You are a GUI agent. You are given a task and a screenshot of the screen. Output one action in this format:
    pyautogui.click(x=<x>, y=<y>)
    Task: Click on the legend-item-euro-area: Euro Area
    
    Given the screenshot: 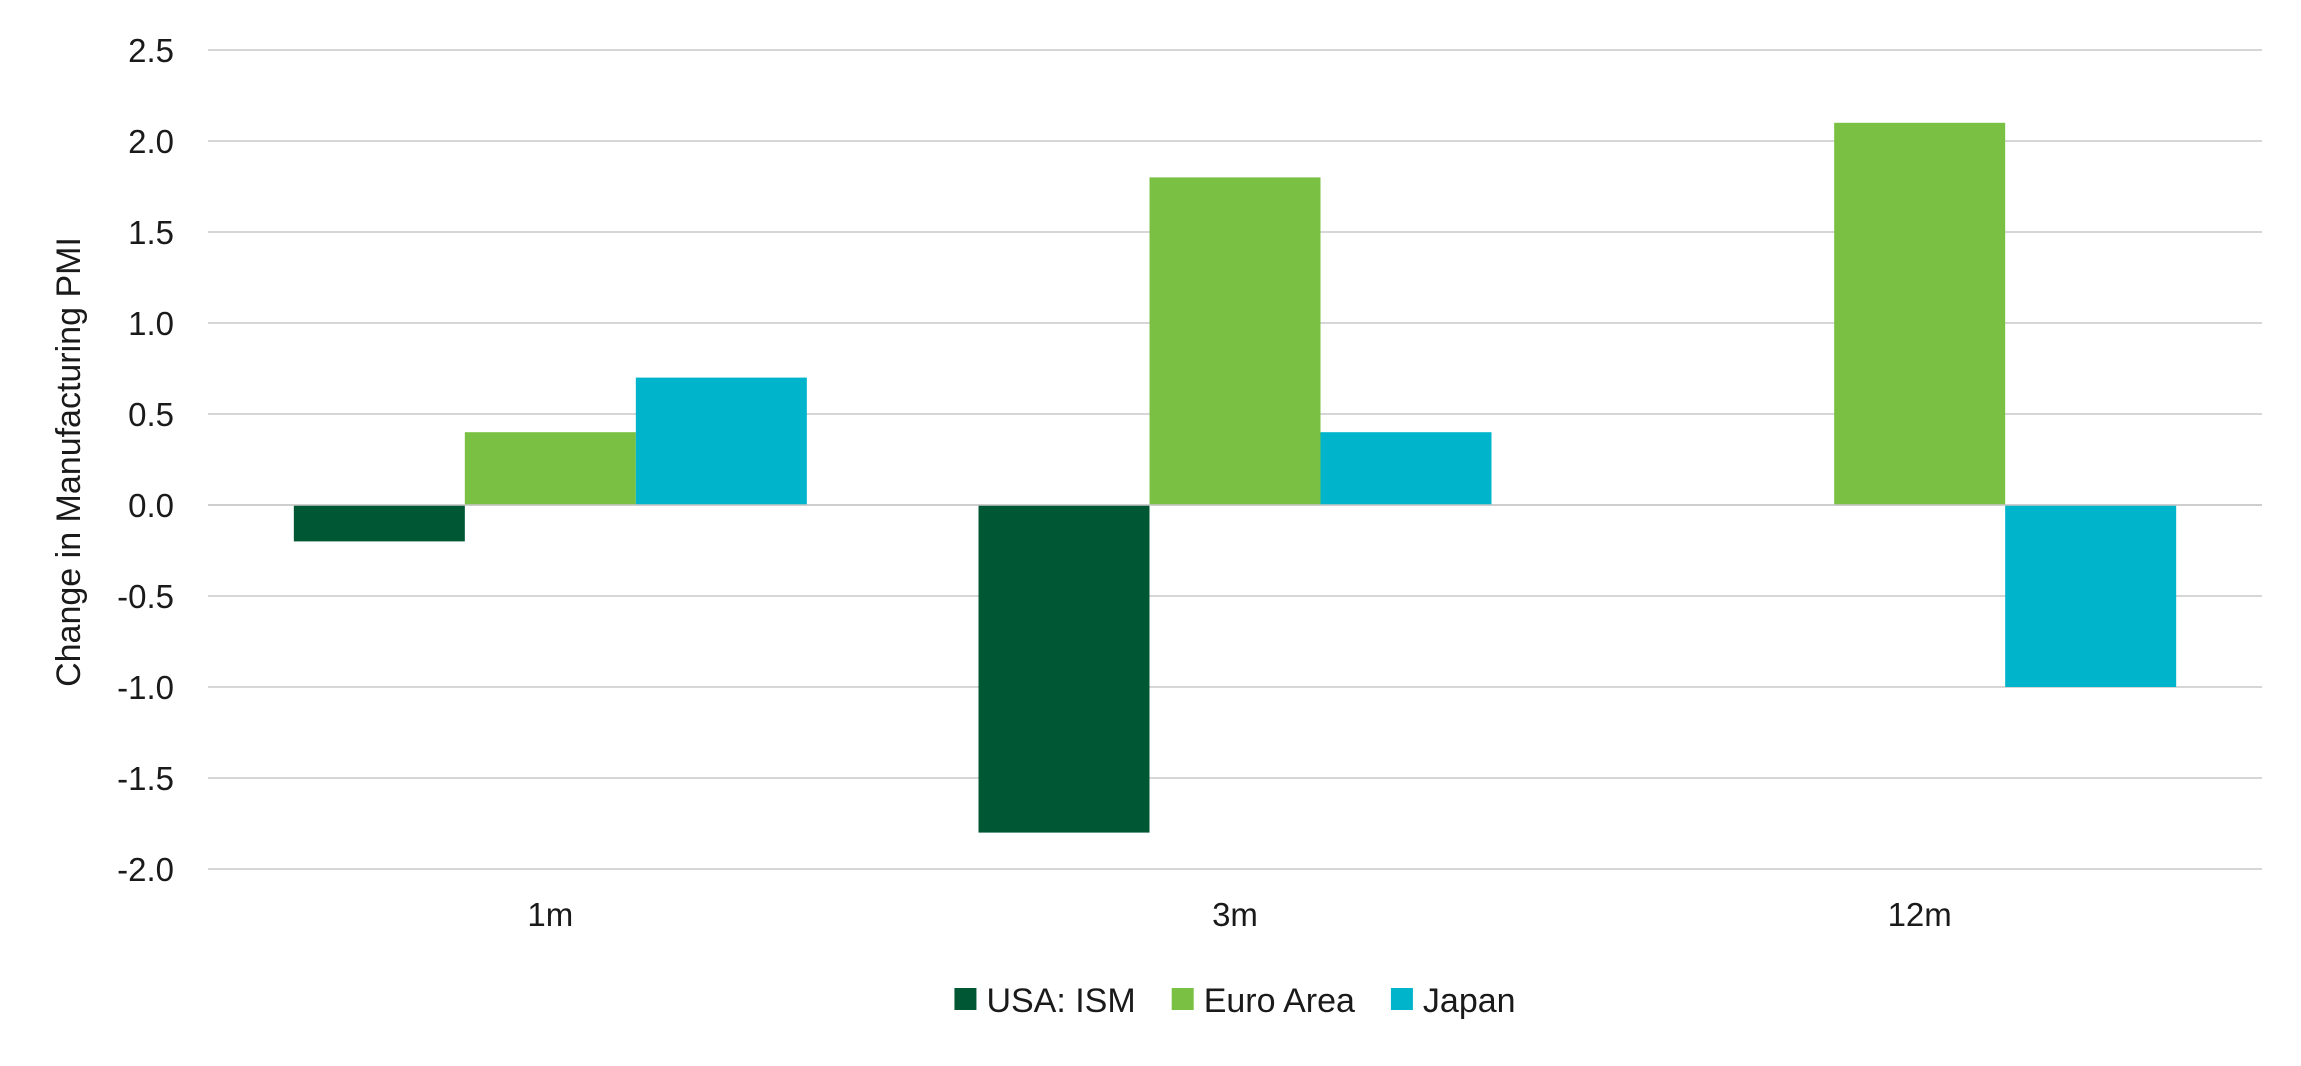 What is the action you would take?
    pyautogui.click(x=1263, y=1001)
    